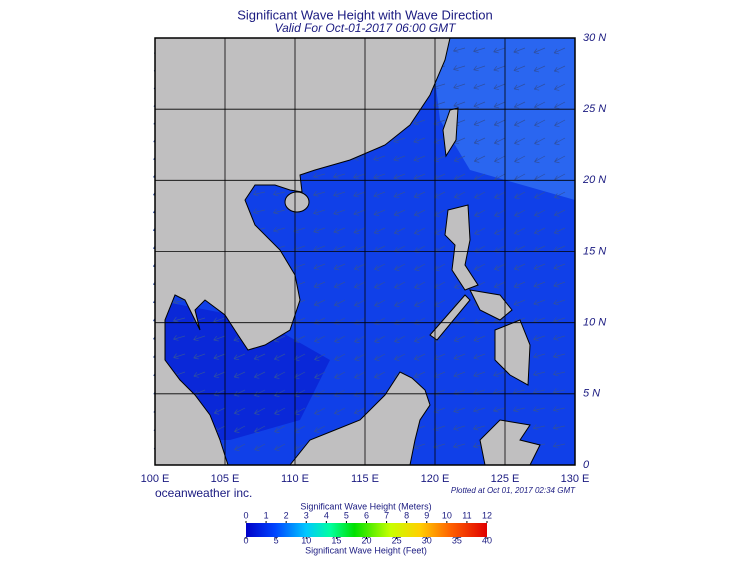  What do you see at coordinates (306, 540) in the screenshot?
I see `colorbar-tick-label: 10` at bounding box center [306, 540].